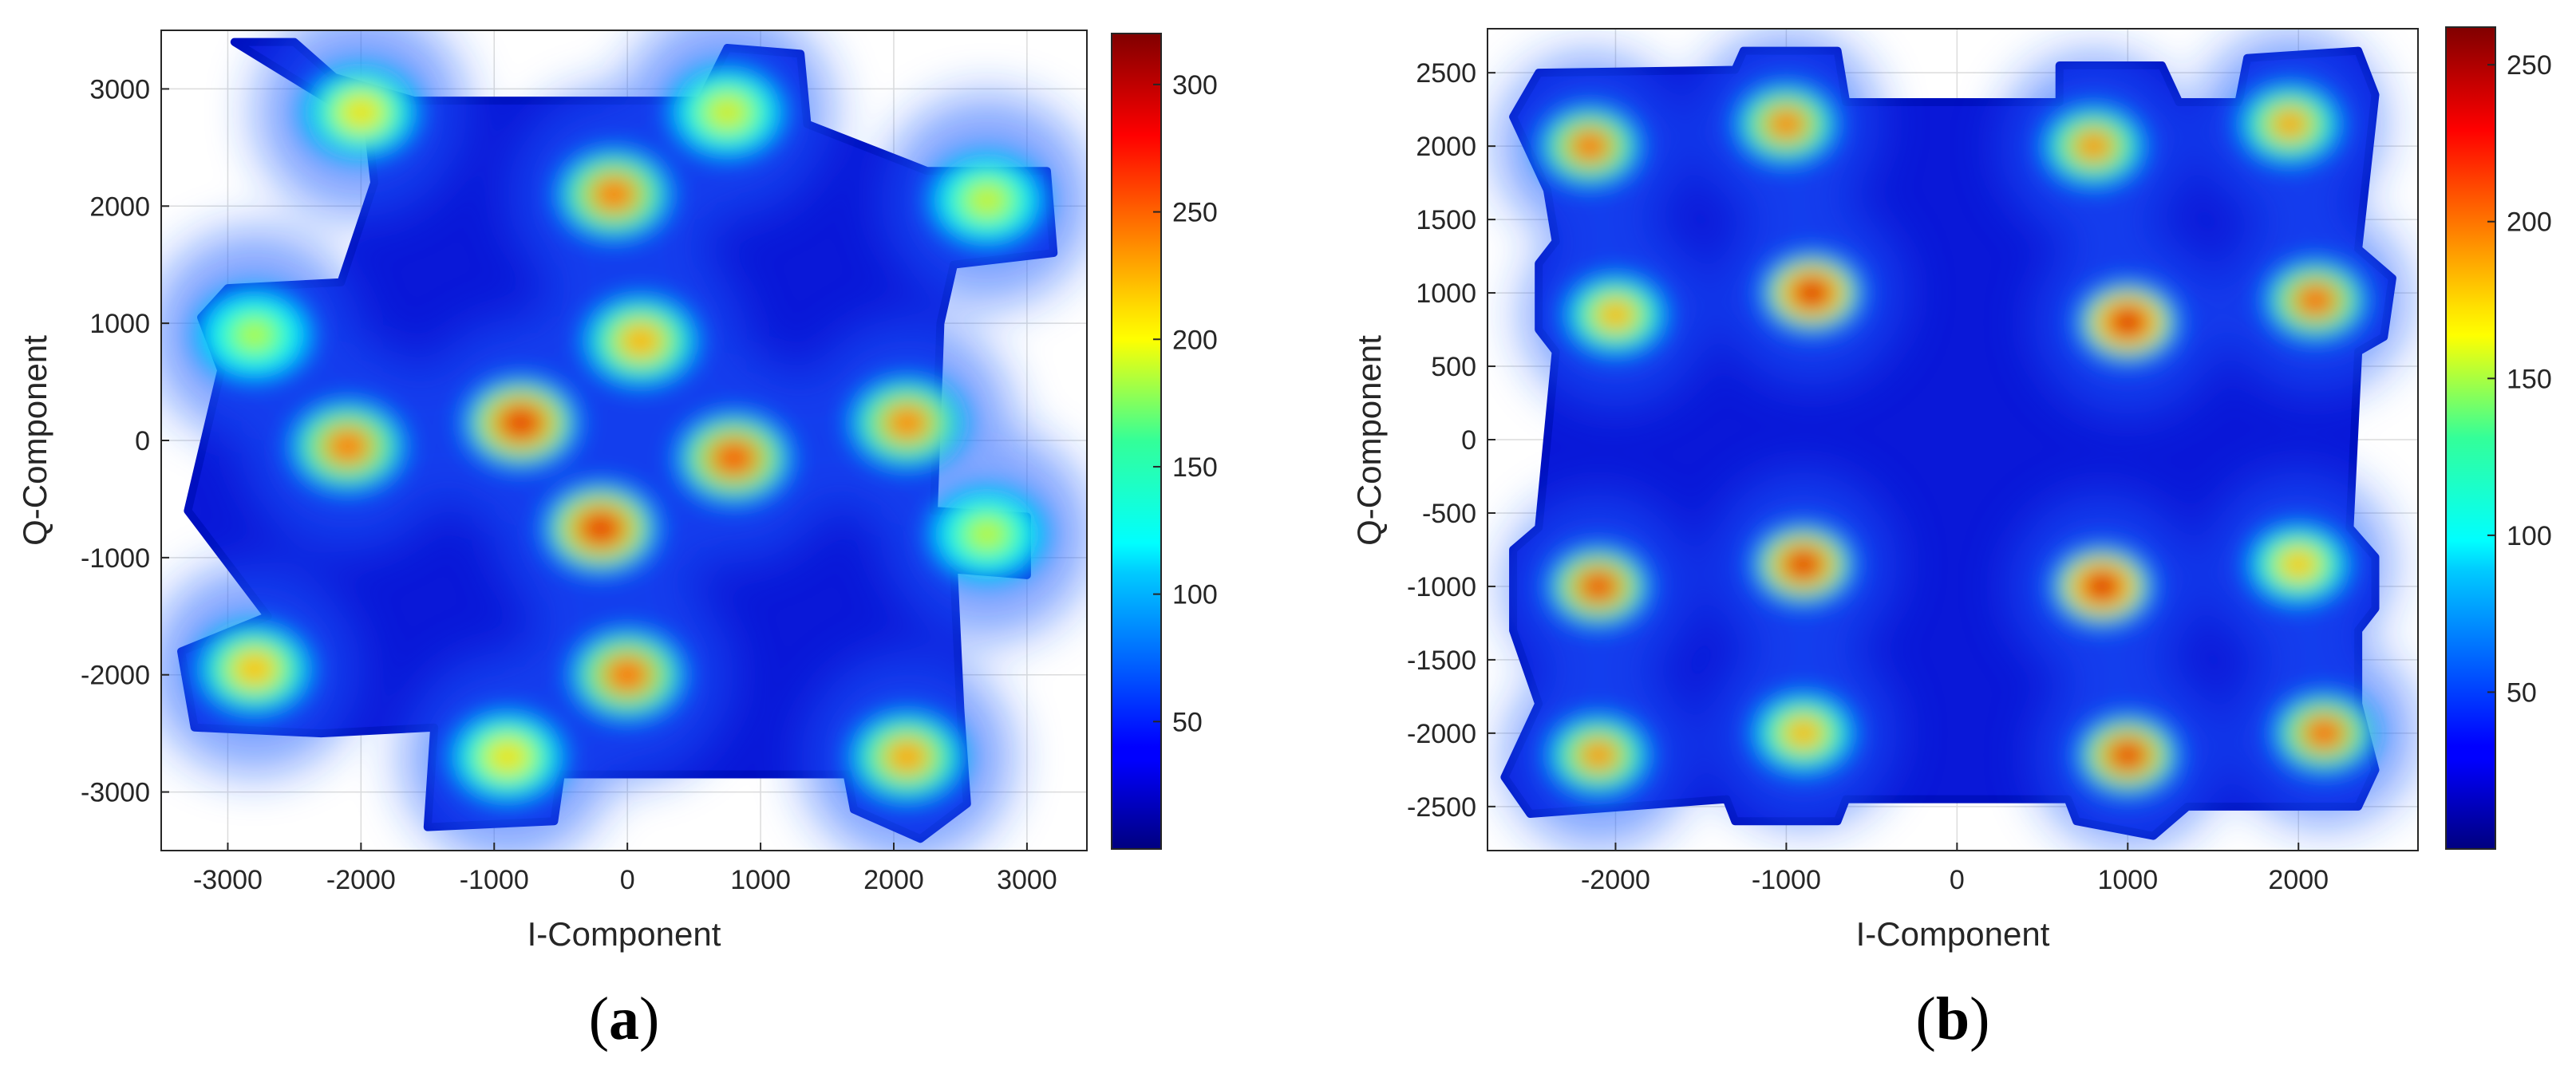 Image resolution: width=2576 pixels, height=1070 pixels. What do you see at coordinates (1449, 514) in the screenshot?
I see `y-tick-label: -500` at bounding box center [1449, 514].